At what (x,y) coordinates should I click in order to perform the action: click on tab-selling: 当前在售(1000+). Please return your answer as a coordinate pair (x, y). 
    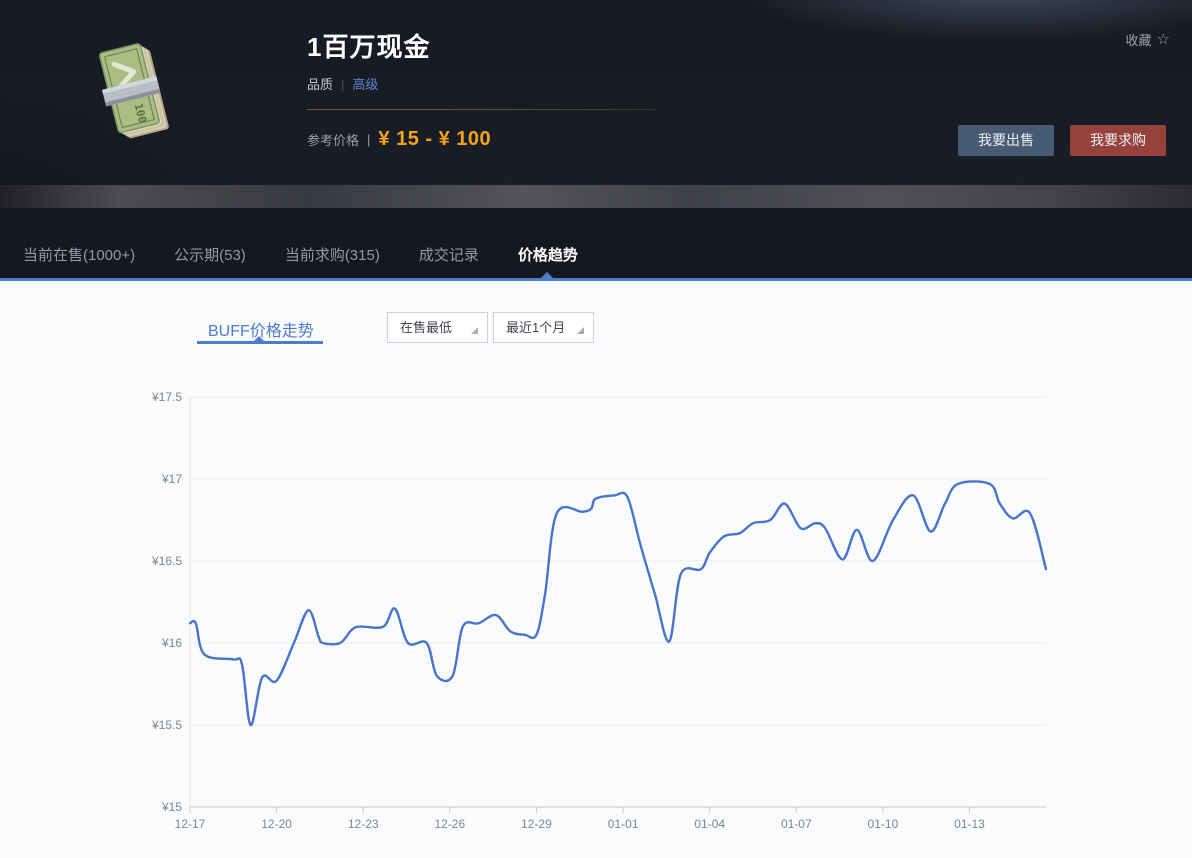
    Looking at the image, I should click on (79, 255).